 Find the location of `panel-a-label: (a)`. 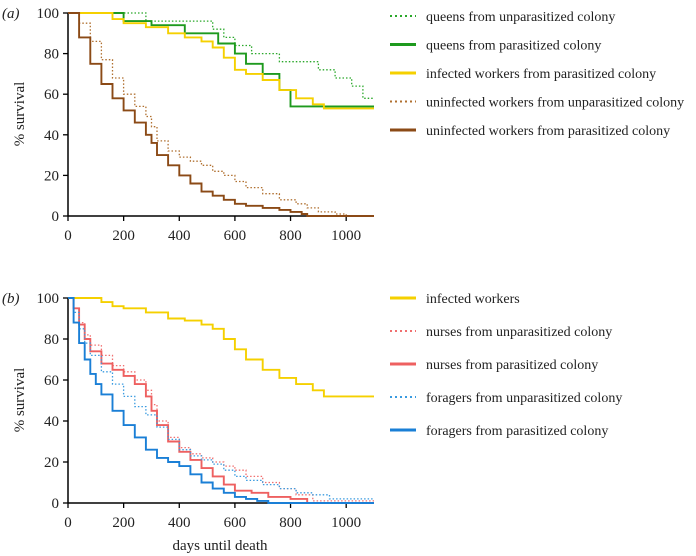

panel-a-label: (a) is located at coordinates (11, 14).